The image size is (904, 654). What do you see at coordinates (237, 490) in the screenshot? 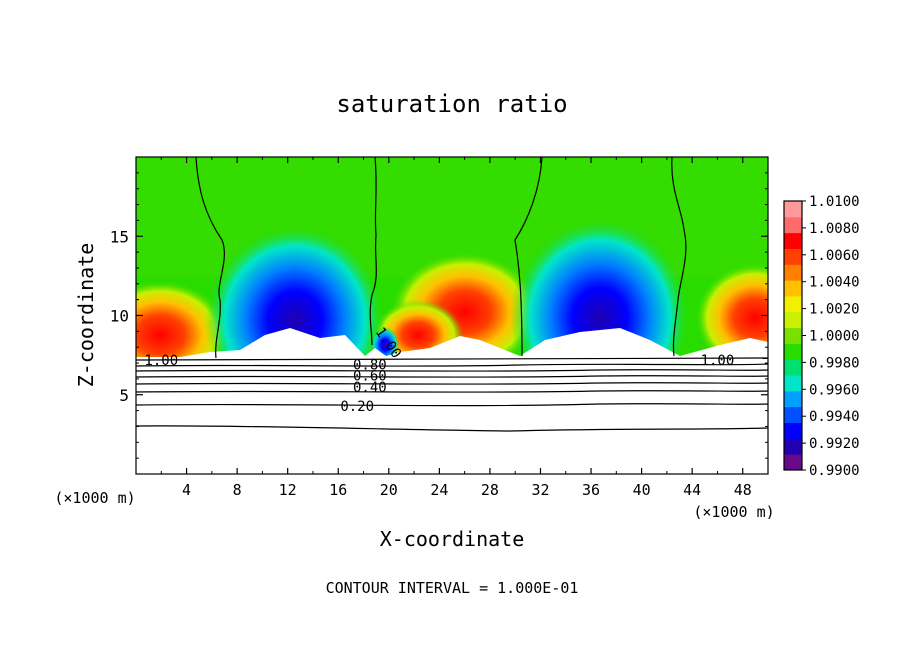
I see `x-tick-label: 8` at bounding box center [237, 490].